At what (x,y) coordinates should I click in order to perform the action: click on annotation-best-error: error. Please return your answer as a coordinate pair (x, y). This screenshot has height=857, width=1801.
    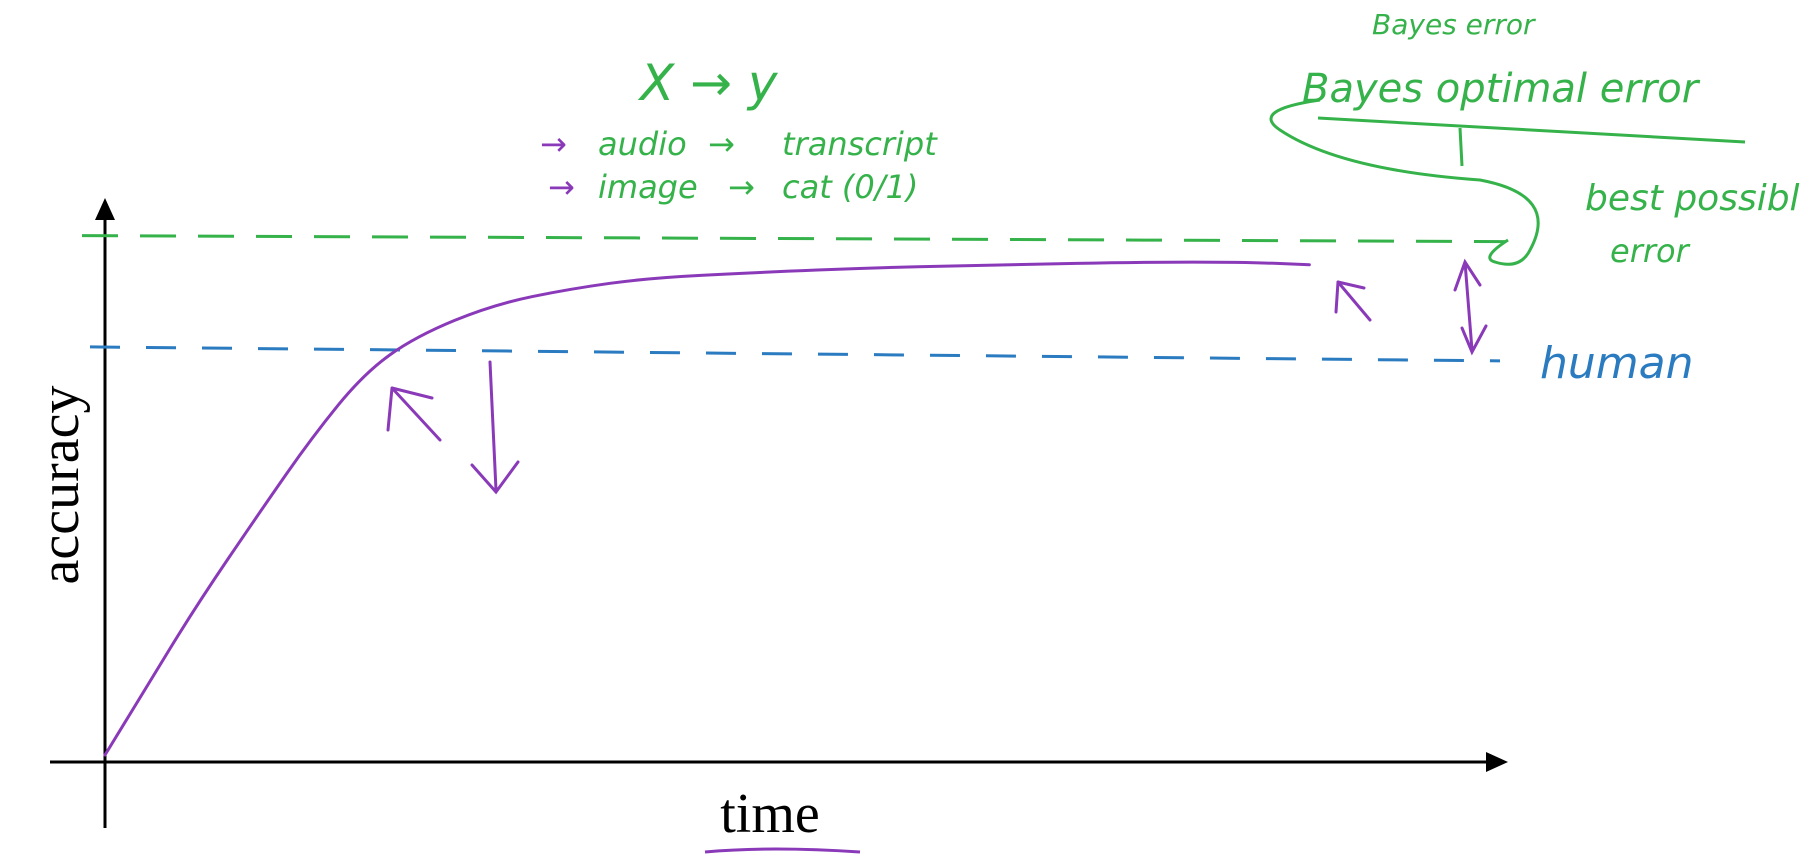
    Looking at the image, I should click on (1650, 251).